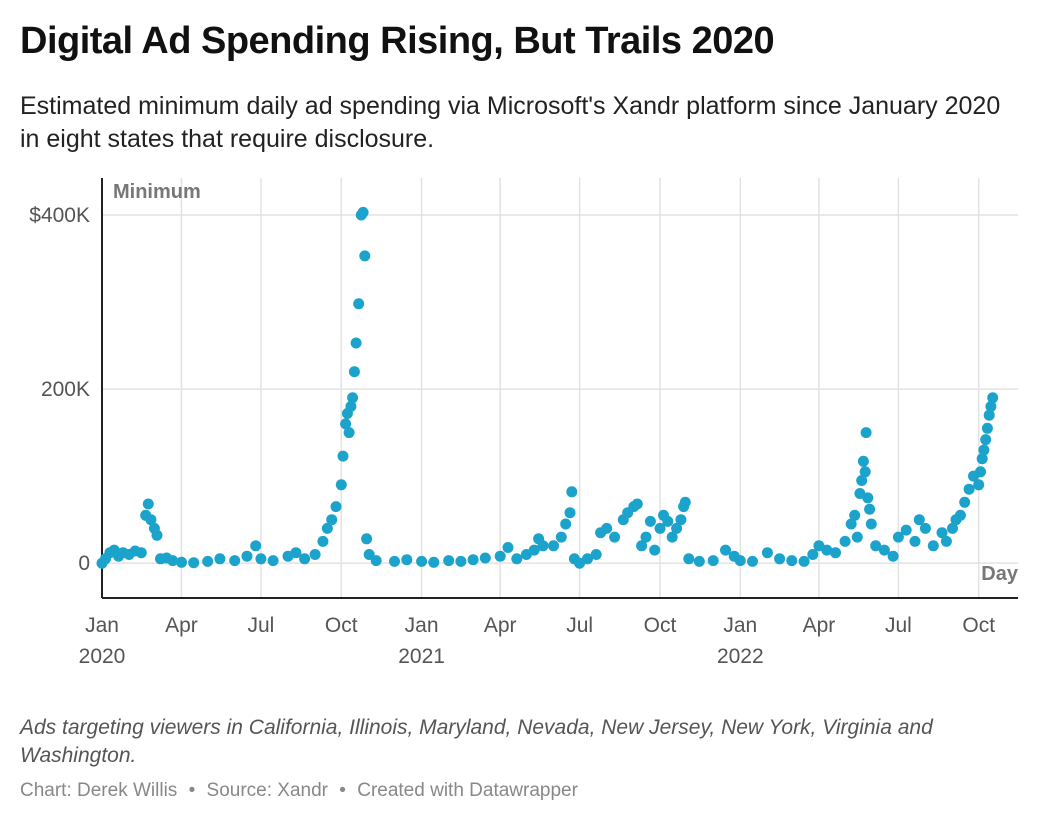  Describe the element at coordinates (740, 656) in the screenshot. I see `x-tick-year: 2022` at that location.